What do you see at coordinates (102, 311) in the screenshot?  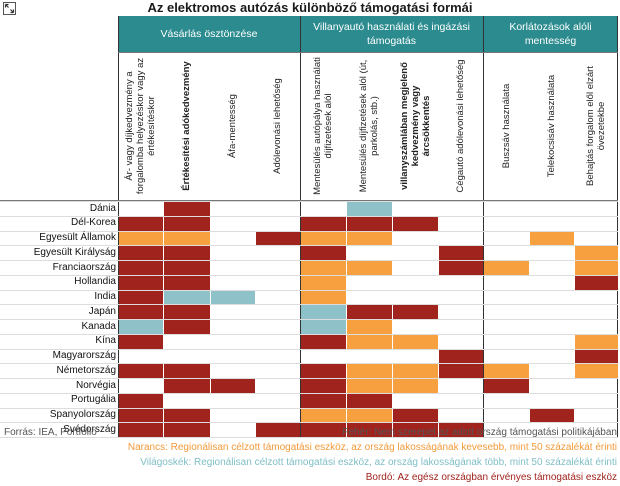 I see `row-label: Japán` at bounding box center [102, 311].